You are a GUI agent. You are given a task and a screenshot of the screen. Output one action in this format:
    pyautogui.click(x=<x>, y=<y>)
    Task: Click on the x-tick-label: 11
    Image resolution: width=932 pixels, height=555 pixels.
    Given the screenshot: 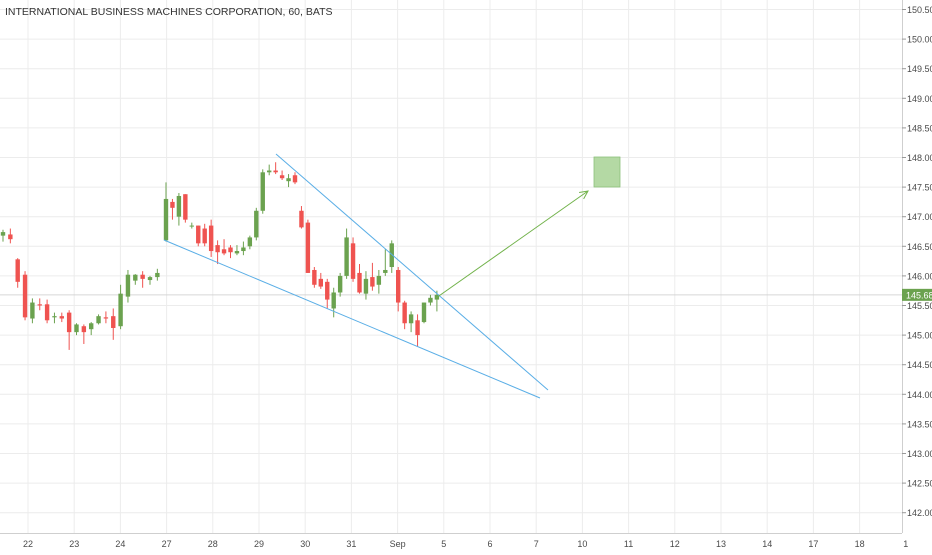 What is the action you would take?
    pyautogui.click(x=628, y=544)
    